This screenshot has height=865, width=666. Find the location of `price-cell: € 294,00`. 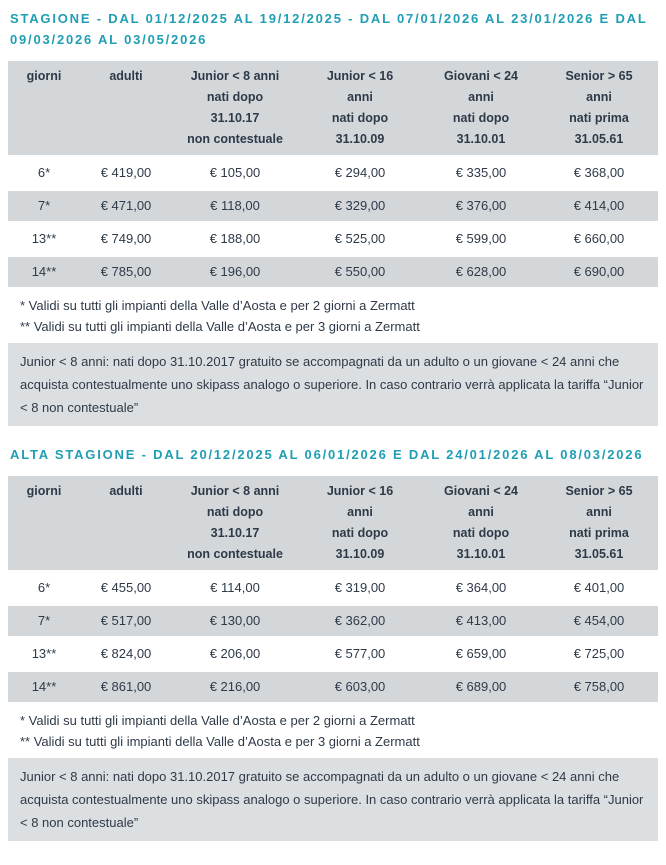

price-cell: € 294,00 is located at coordinates (360, 173).